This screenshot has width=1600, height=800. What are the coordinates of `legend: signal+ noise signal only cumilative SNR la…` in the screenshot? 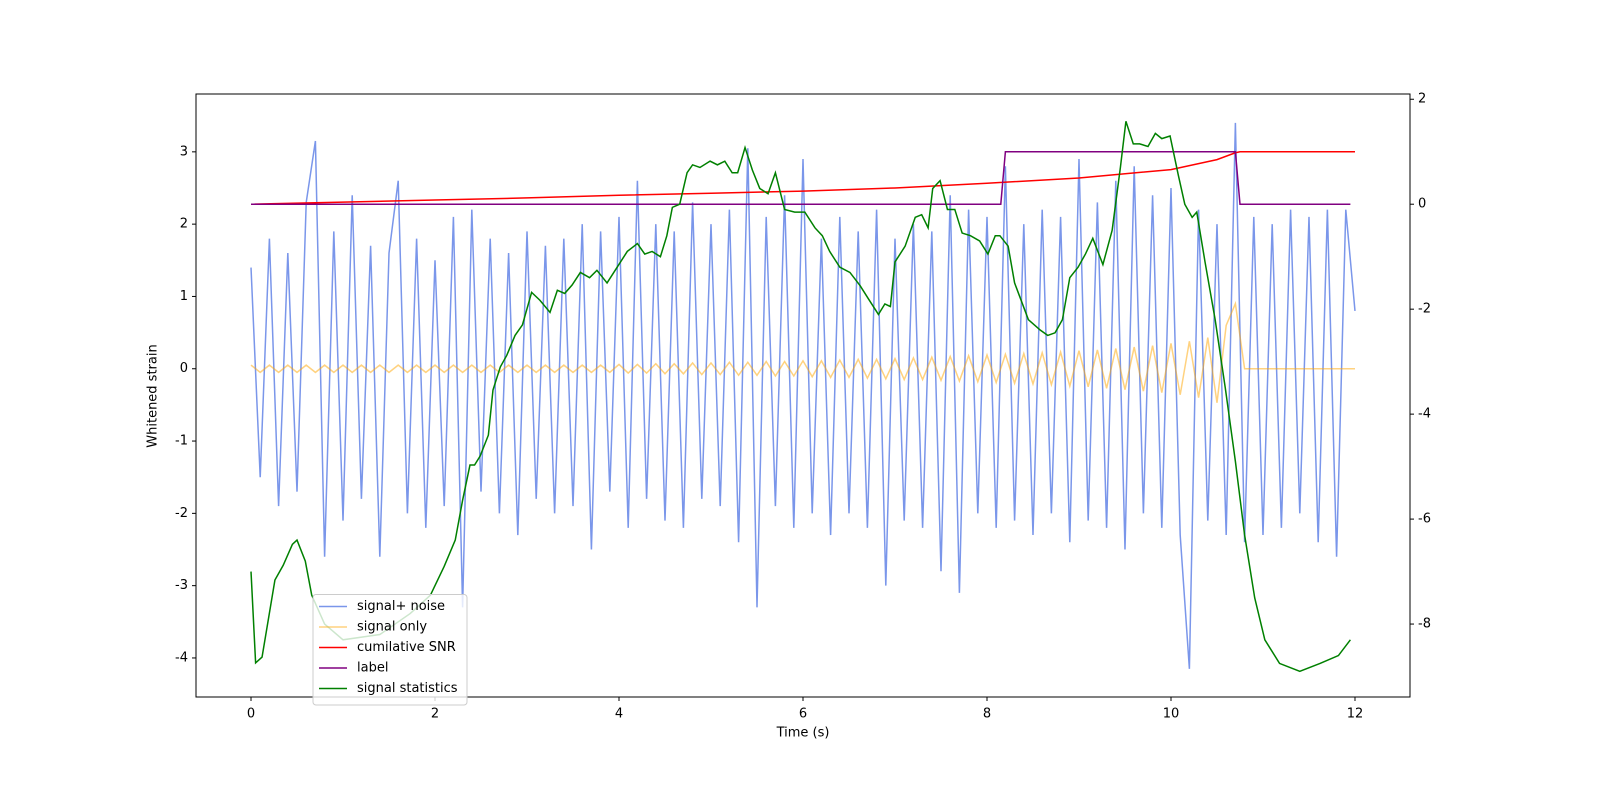 It's located at (390, 650).